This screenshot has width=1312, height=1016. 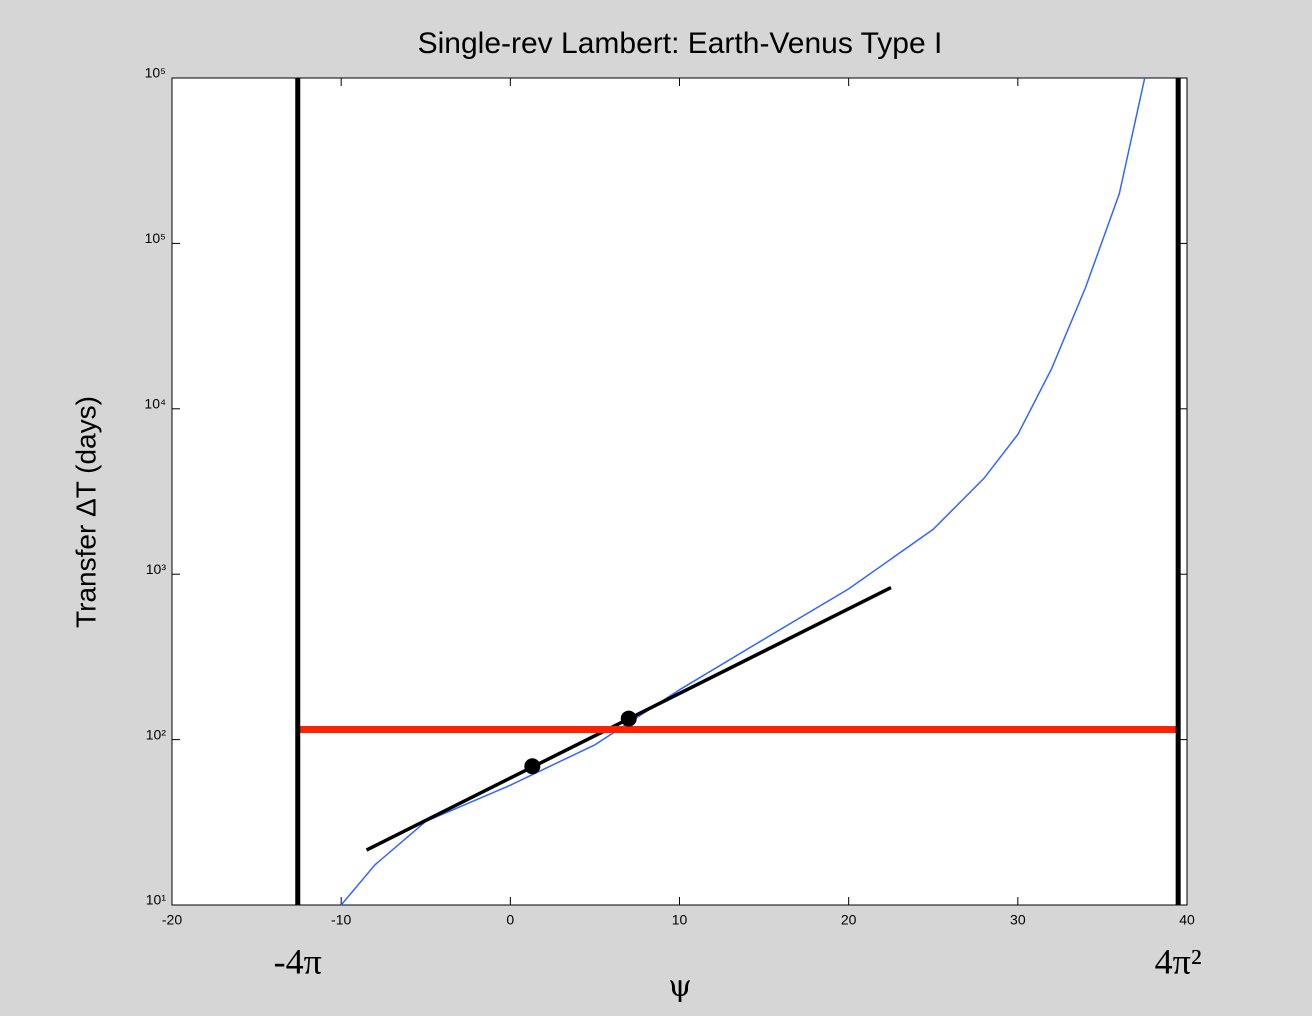 I want to click on x-tick-label: 20, so click(x=849, y=920).